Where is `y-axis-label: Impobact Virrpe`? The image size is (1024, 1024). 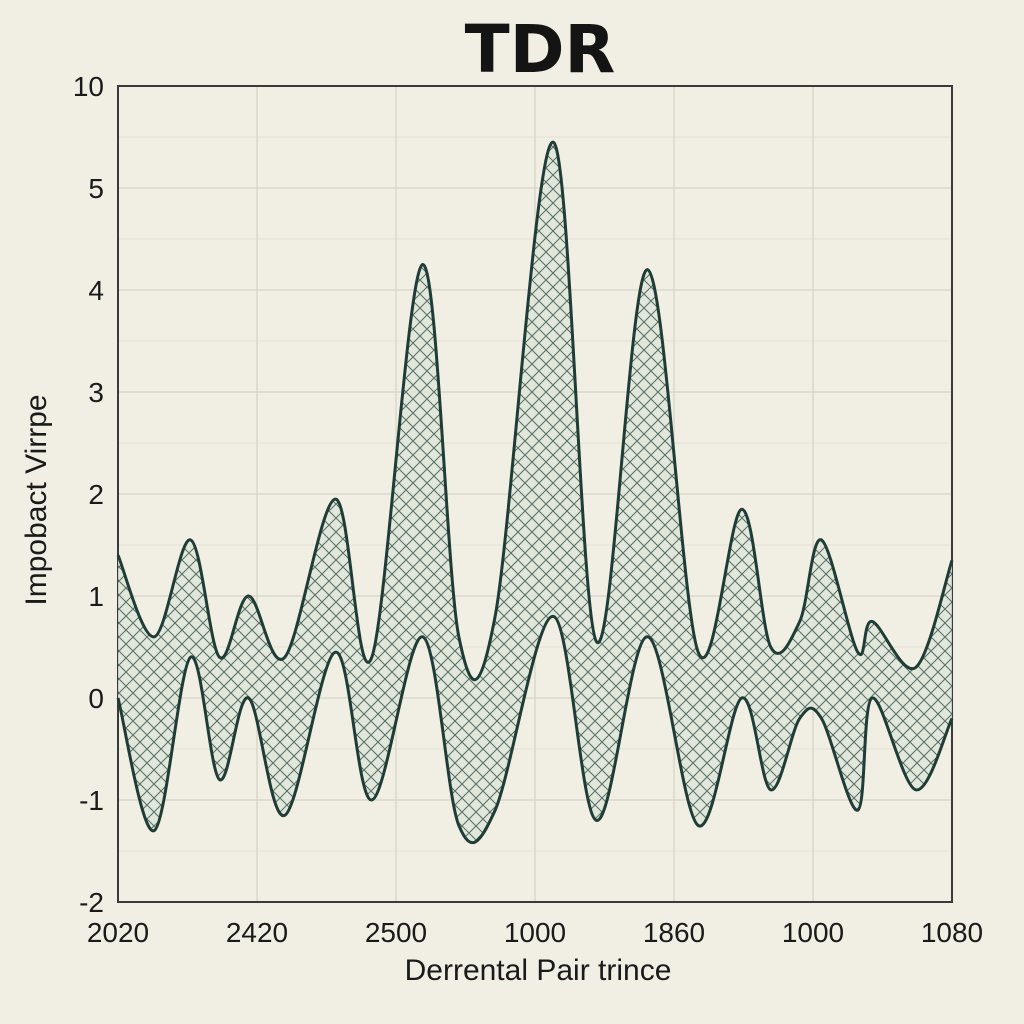 y-axis-label: Impobact Virrpe is located at coordinates (36, 499).